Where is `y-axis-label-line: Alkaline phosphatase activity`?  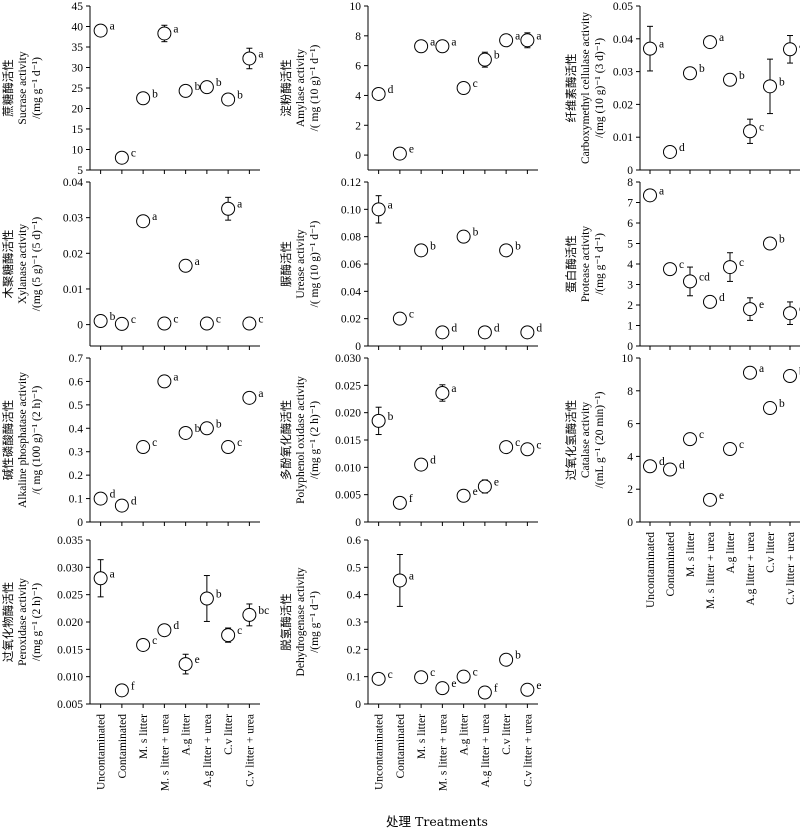
y-axis-label-line: Alkaline phosphatase activity is located at coordinates (23, 440).